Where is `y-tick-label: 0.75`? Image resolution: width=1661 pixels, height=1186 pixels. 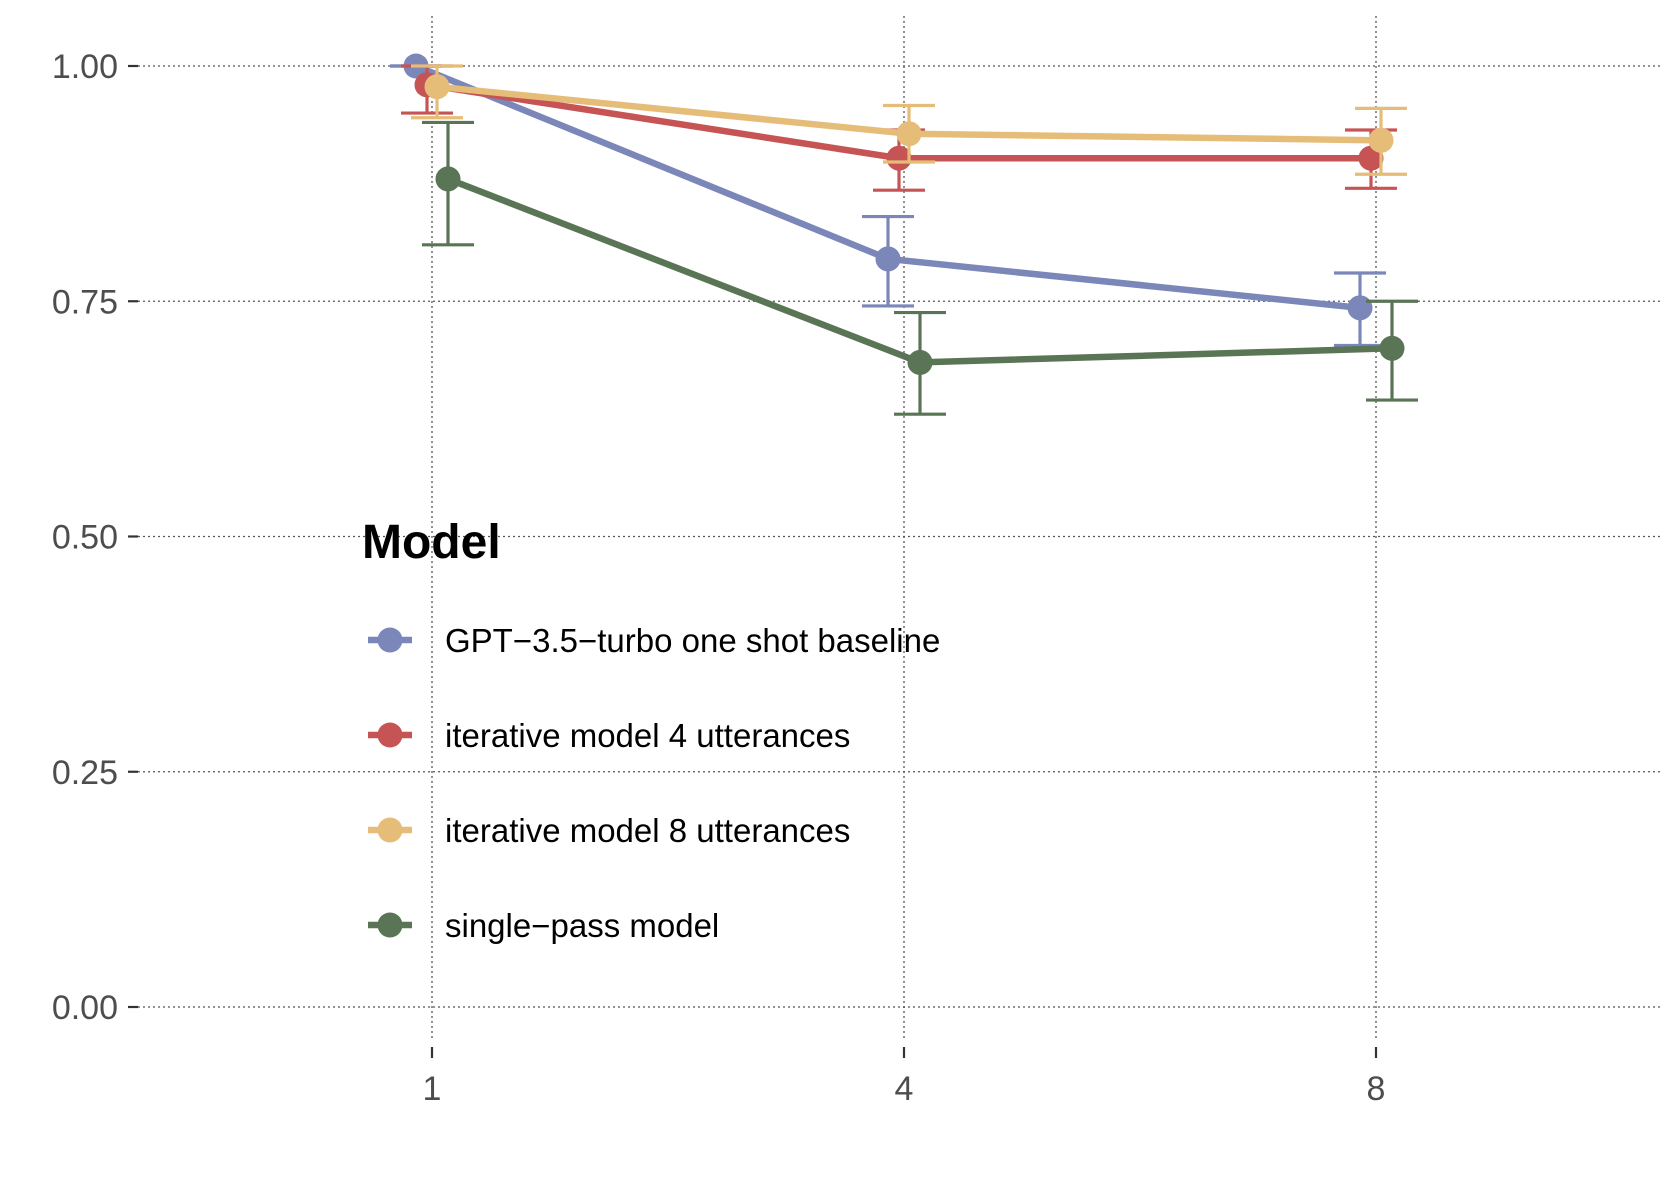
y-tick-label: 0.75 is located at coordinates (85, 302).